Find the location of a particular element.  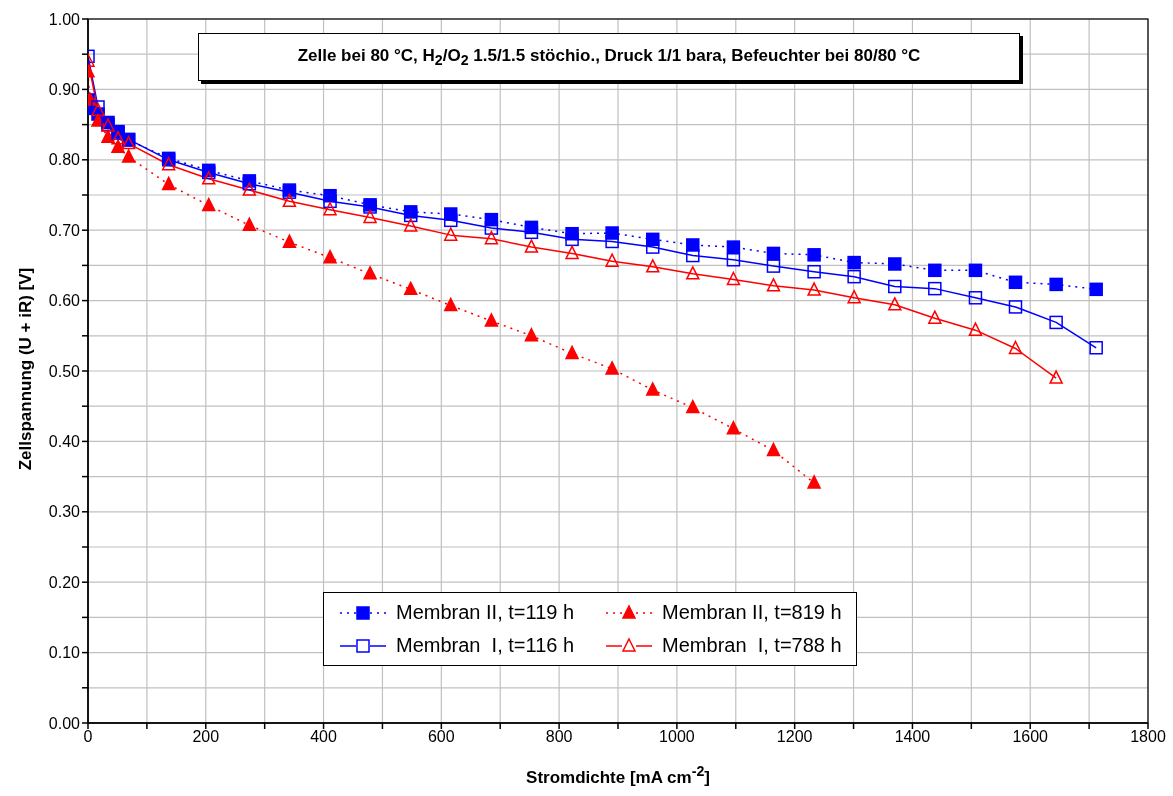

y-tick-label: 0.00 is located at coordinates (64, 723).